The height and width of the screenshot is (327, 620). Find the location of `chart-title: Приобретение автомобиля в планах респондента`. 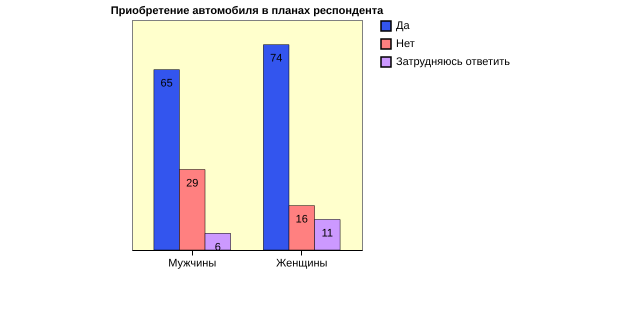

chart-title: Приобретение автомобиля в планах респондента is located at coordinates (247, 11).